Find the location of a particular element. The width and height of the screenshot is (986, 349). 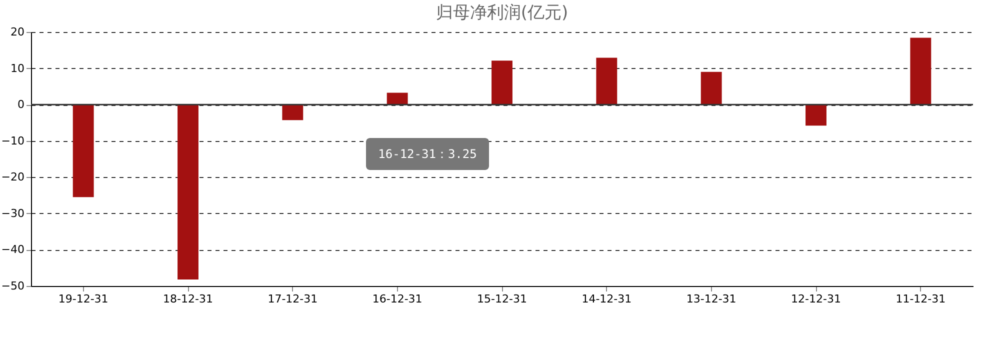

x-tick-label: 12-12-31 is located at coordinates (816, 299).